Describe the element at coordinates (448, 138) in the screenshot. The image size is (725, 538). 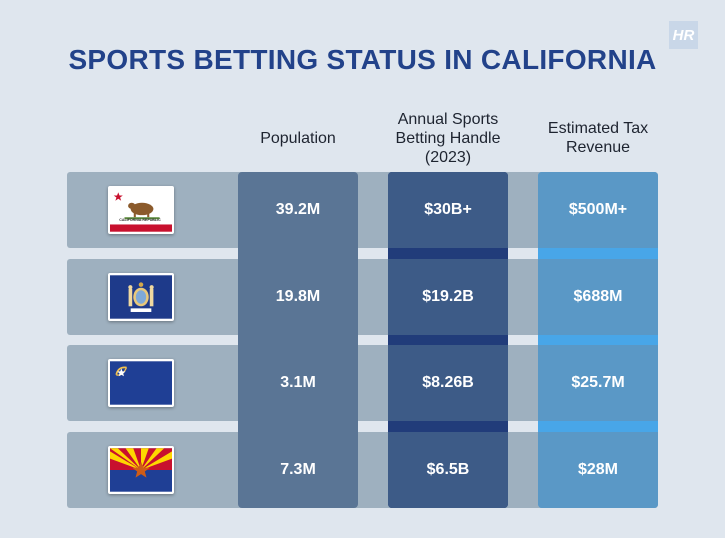
I see `column-header-handle: Annual Sports Betting Handle (2023)` at that location.